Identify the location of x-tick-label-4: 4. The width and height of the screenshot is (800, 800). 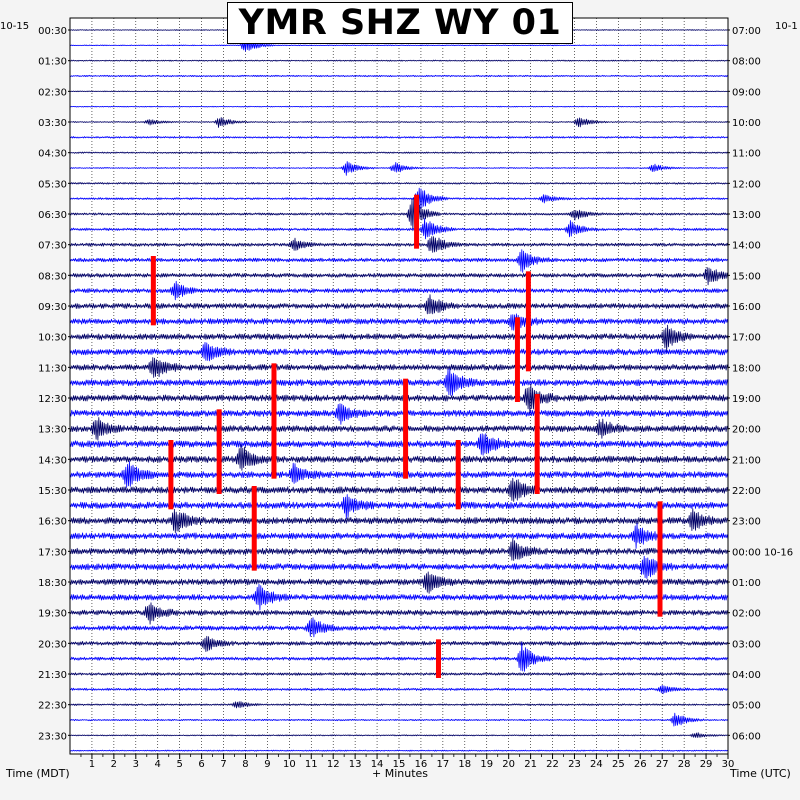
(158, 764).